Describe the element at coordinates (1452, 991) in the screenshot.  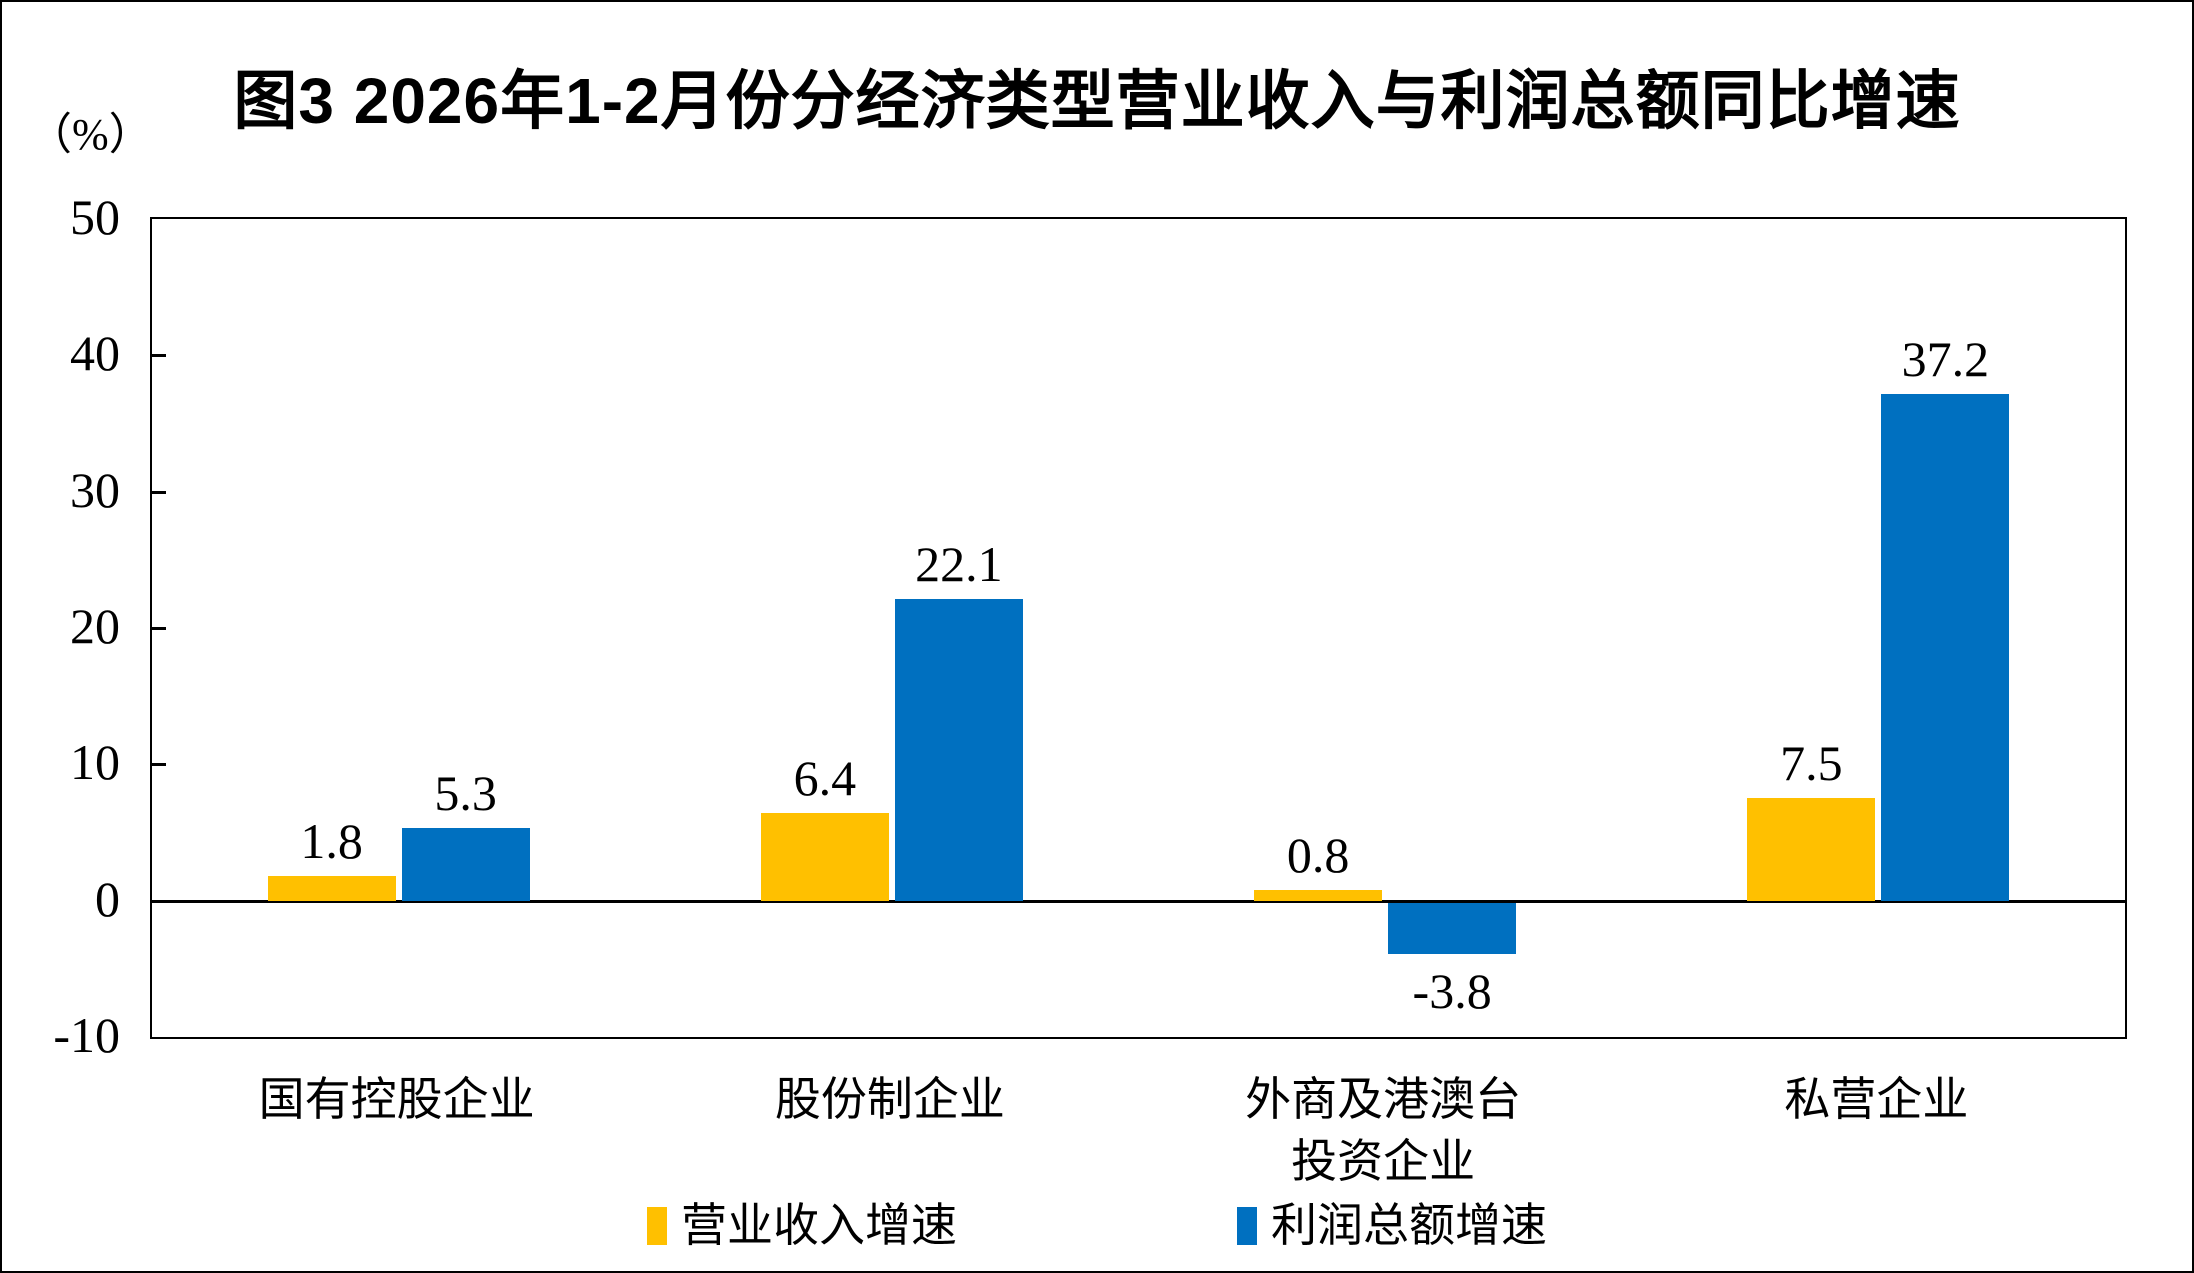
I see `bar-value-label: -3.8` at that location.